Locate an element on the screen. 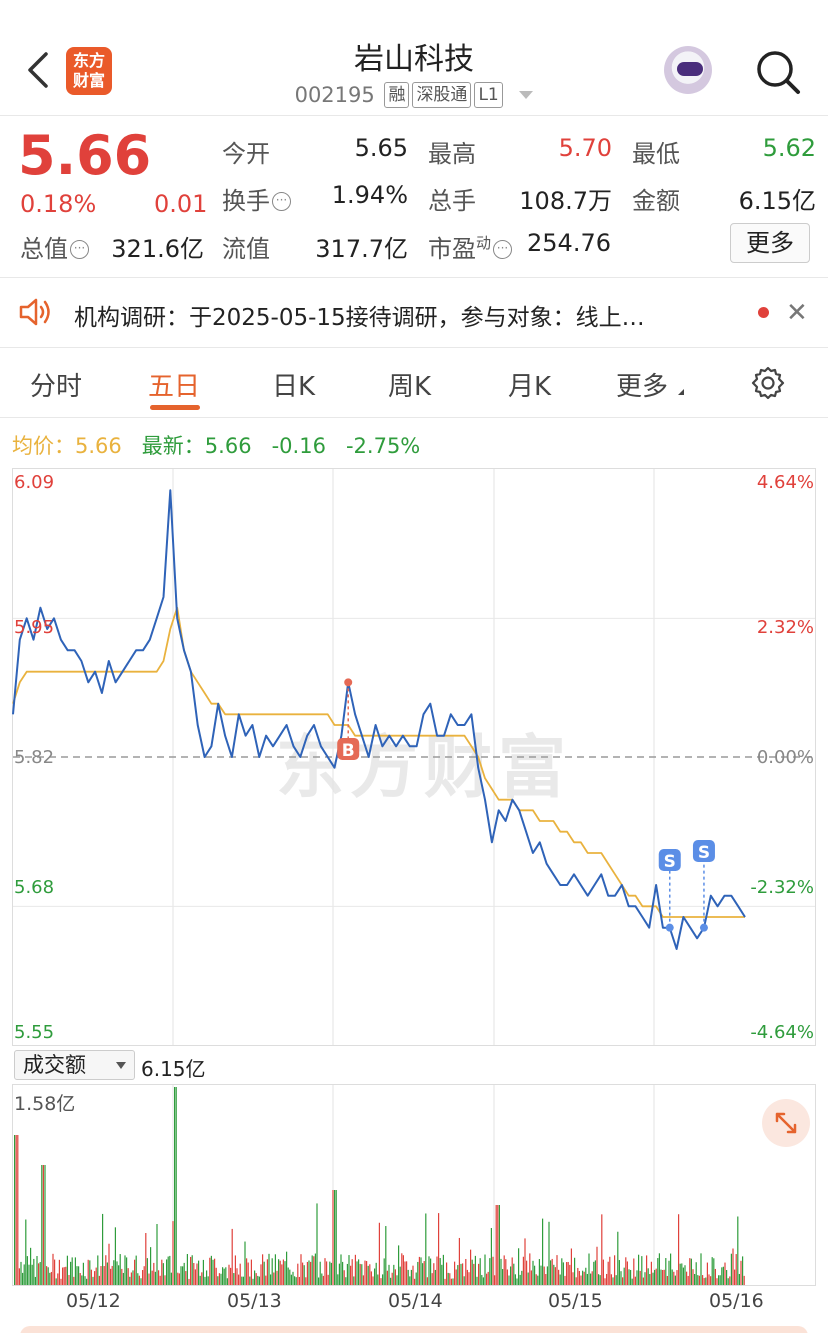 The image size is (828, 1333). open-label: 今开 is located at coordinates (246, 154).